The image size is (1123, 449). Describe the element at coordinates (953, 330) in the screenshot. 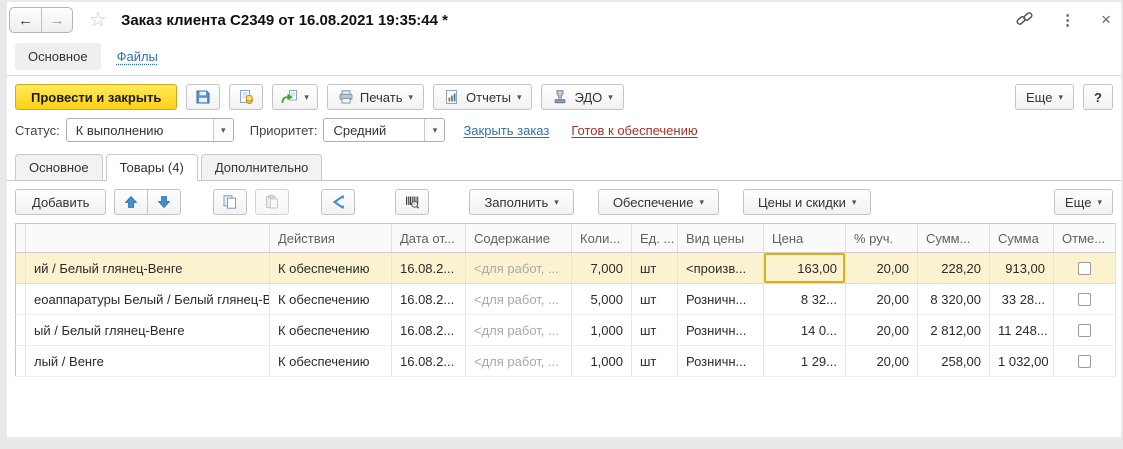

I see `cell-sum-short: 2 812,00` at that location.